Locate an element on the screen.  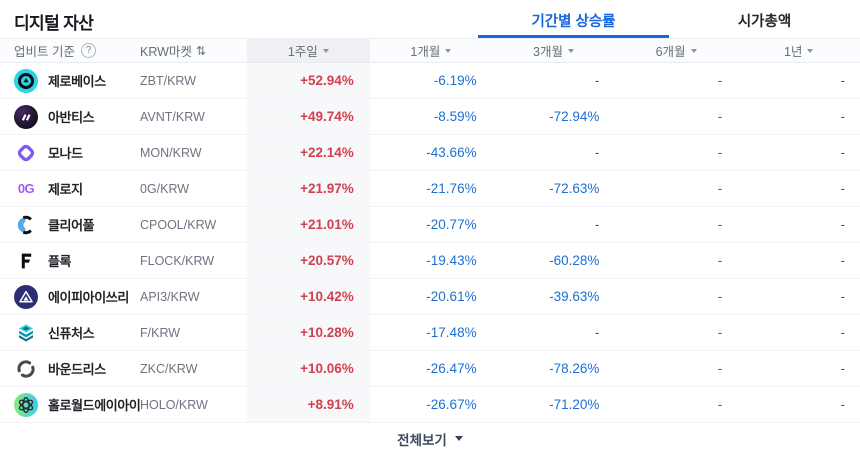
coin-name: 플록 is located at coordinates (60, 261).